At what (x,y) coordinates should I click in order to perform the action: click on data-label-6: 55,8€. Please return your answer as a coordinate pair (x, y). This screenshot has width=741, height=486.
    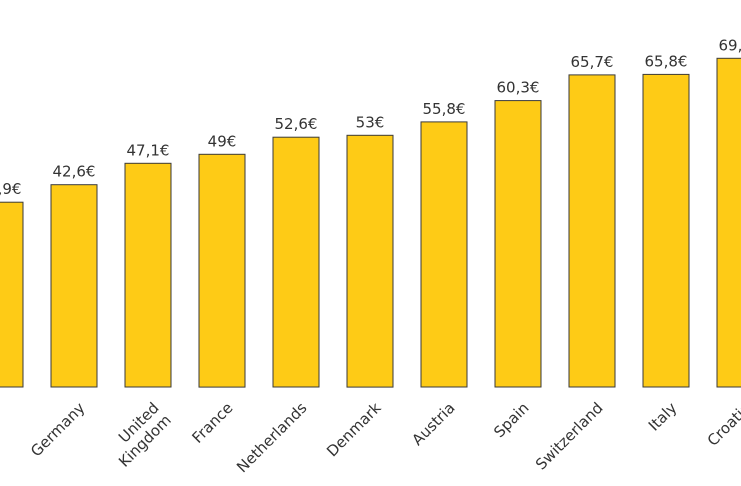
    Looking at the image, I should click on (444, 109).